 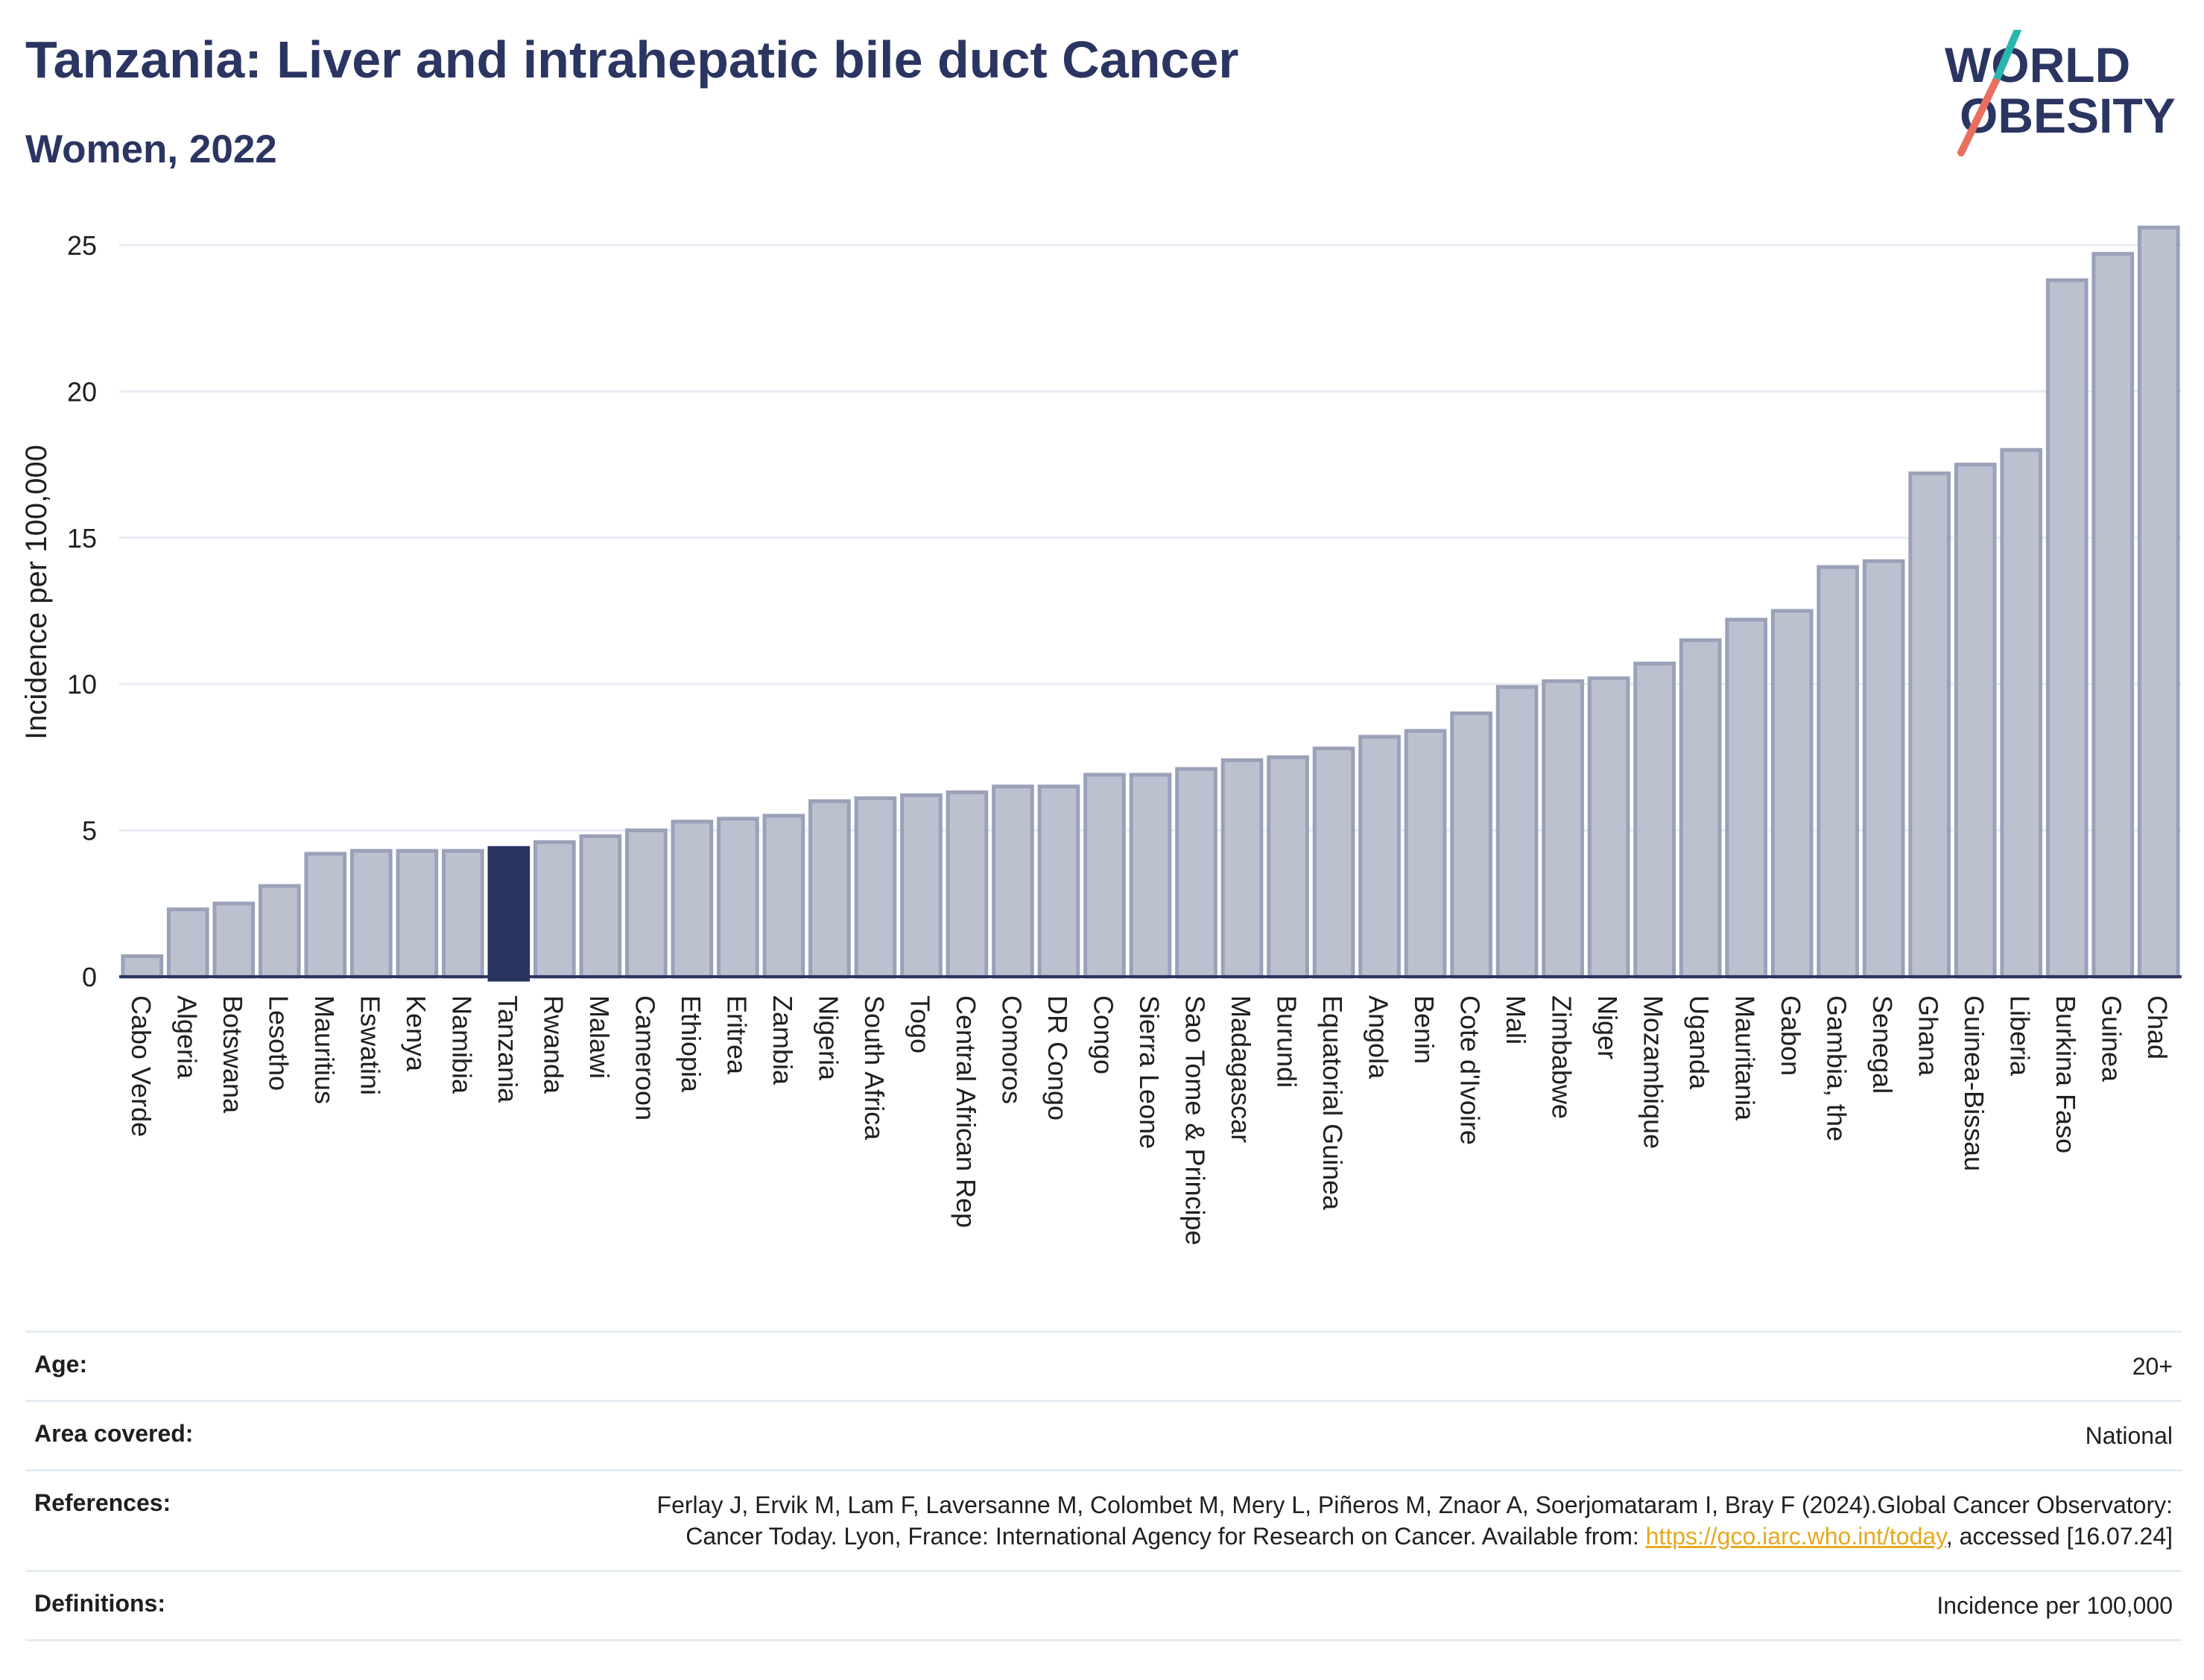 I want to click on x-tick-label: Central African Rep, so click(x=966, y=1111).